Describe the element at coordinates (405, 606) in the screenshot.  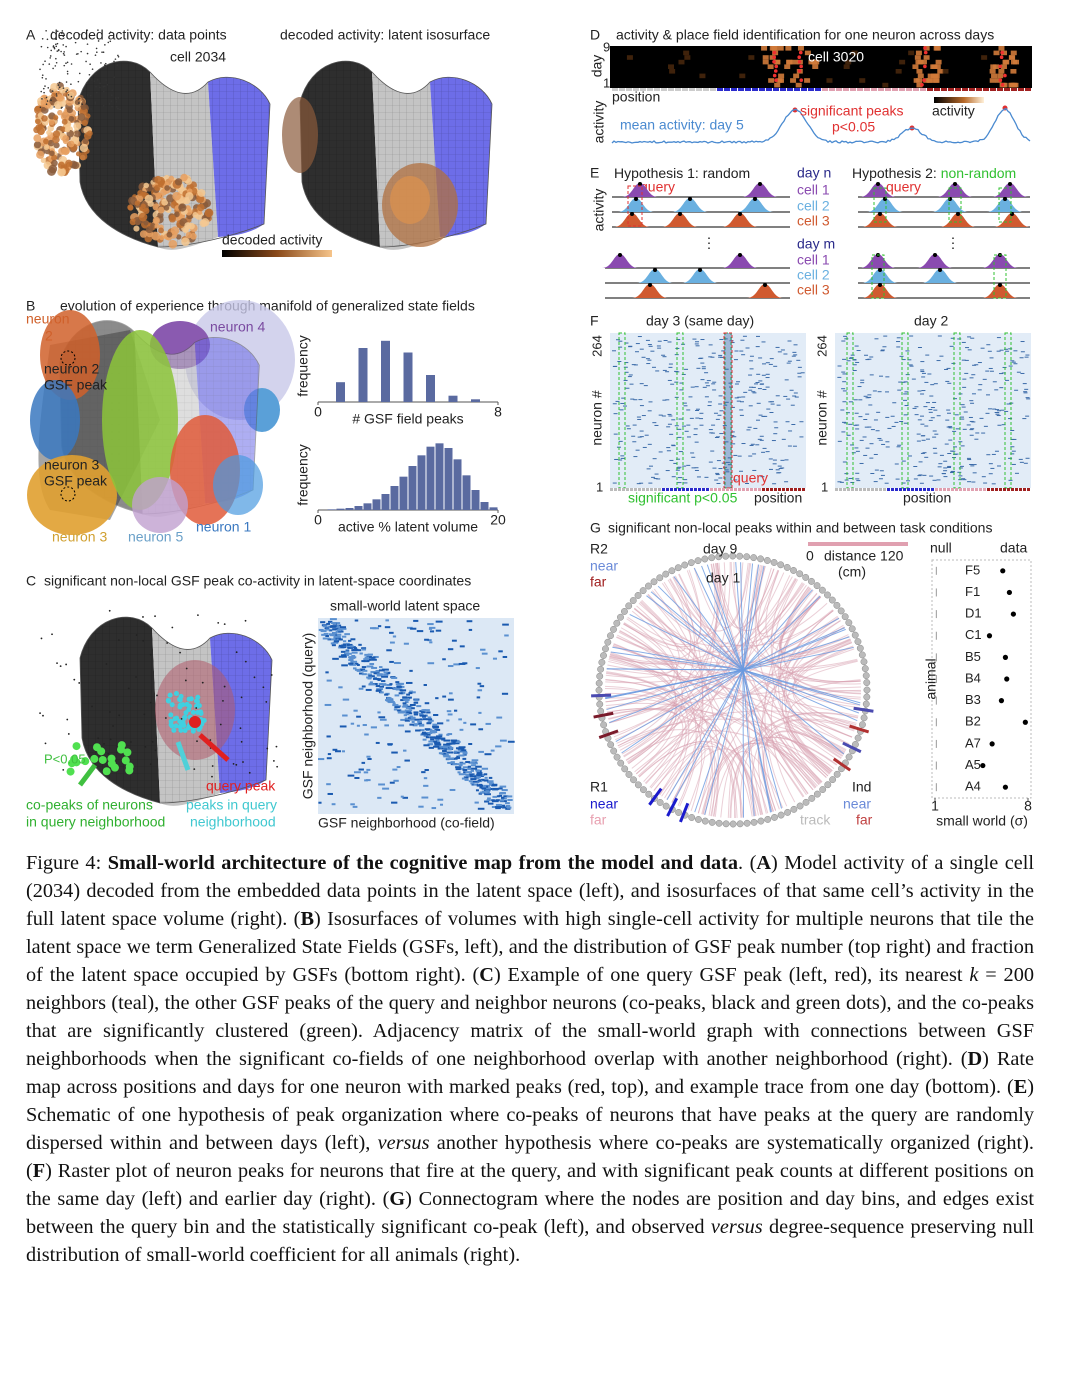
I see `matrix-title: small-world latent space` at that location.